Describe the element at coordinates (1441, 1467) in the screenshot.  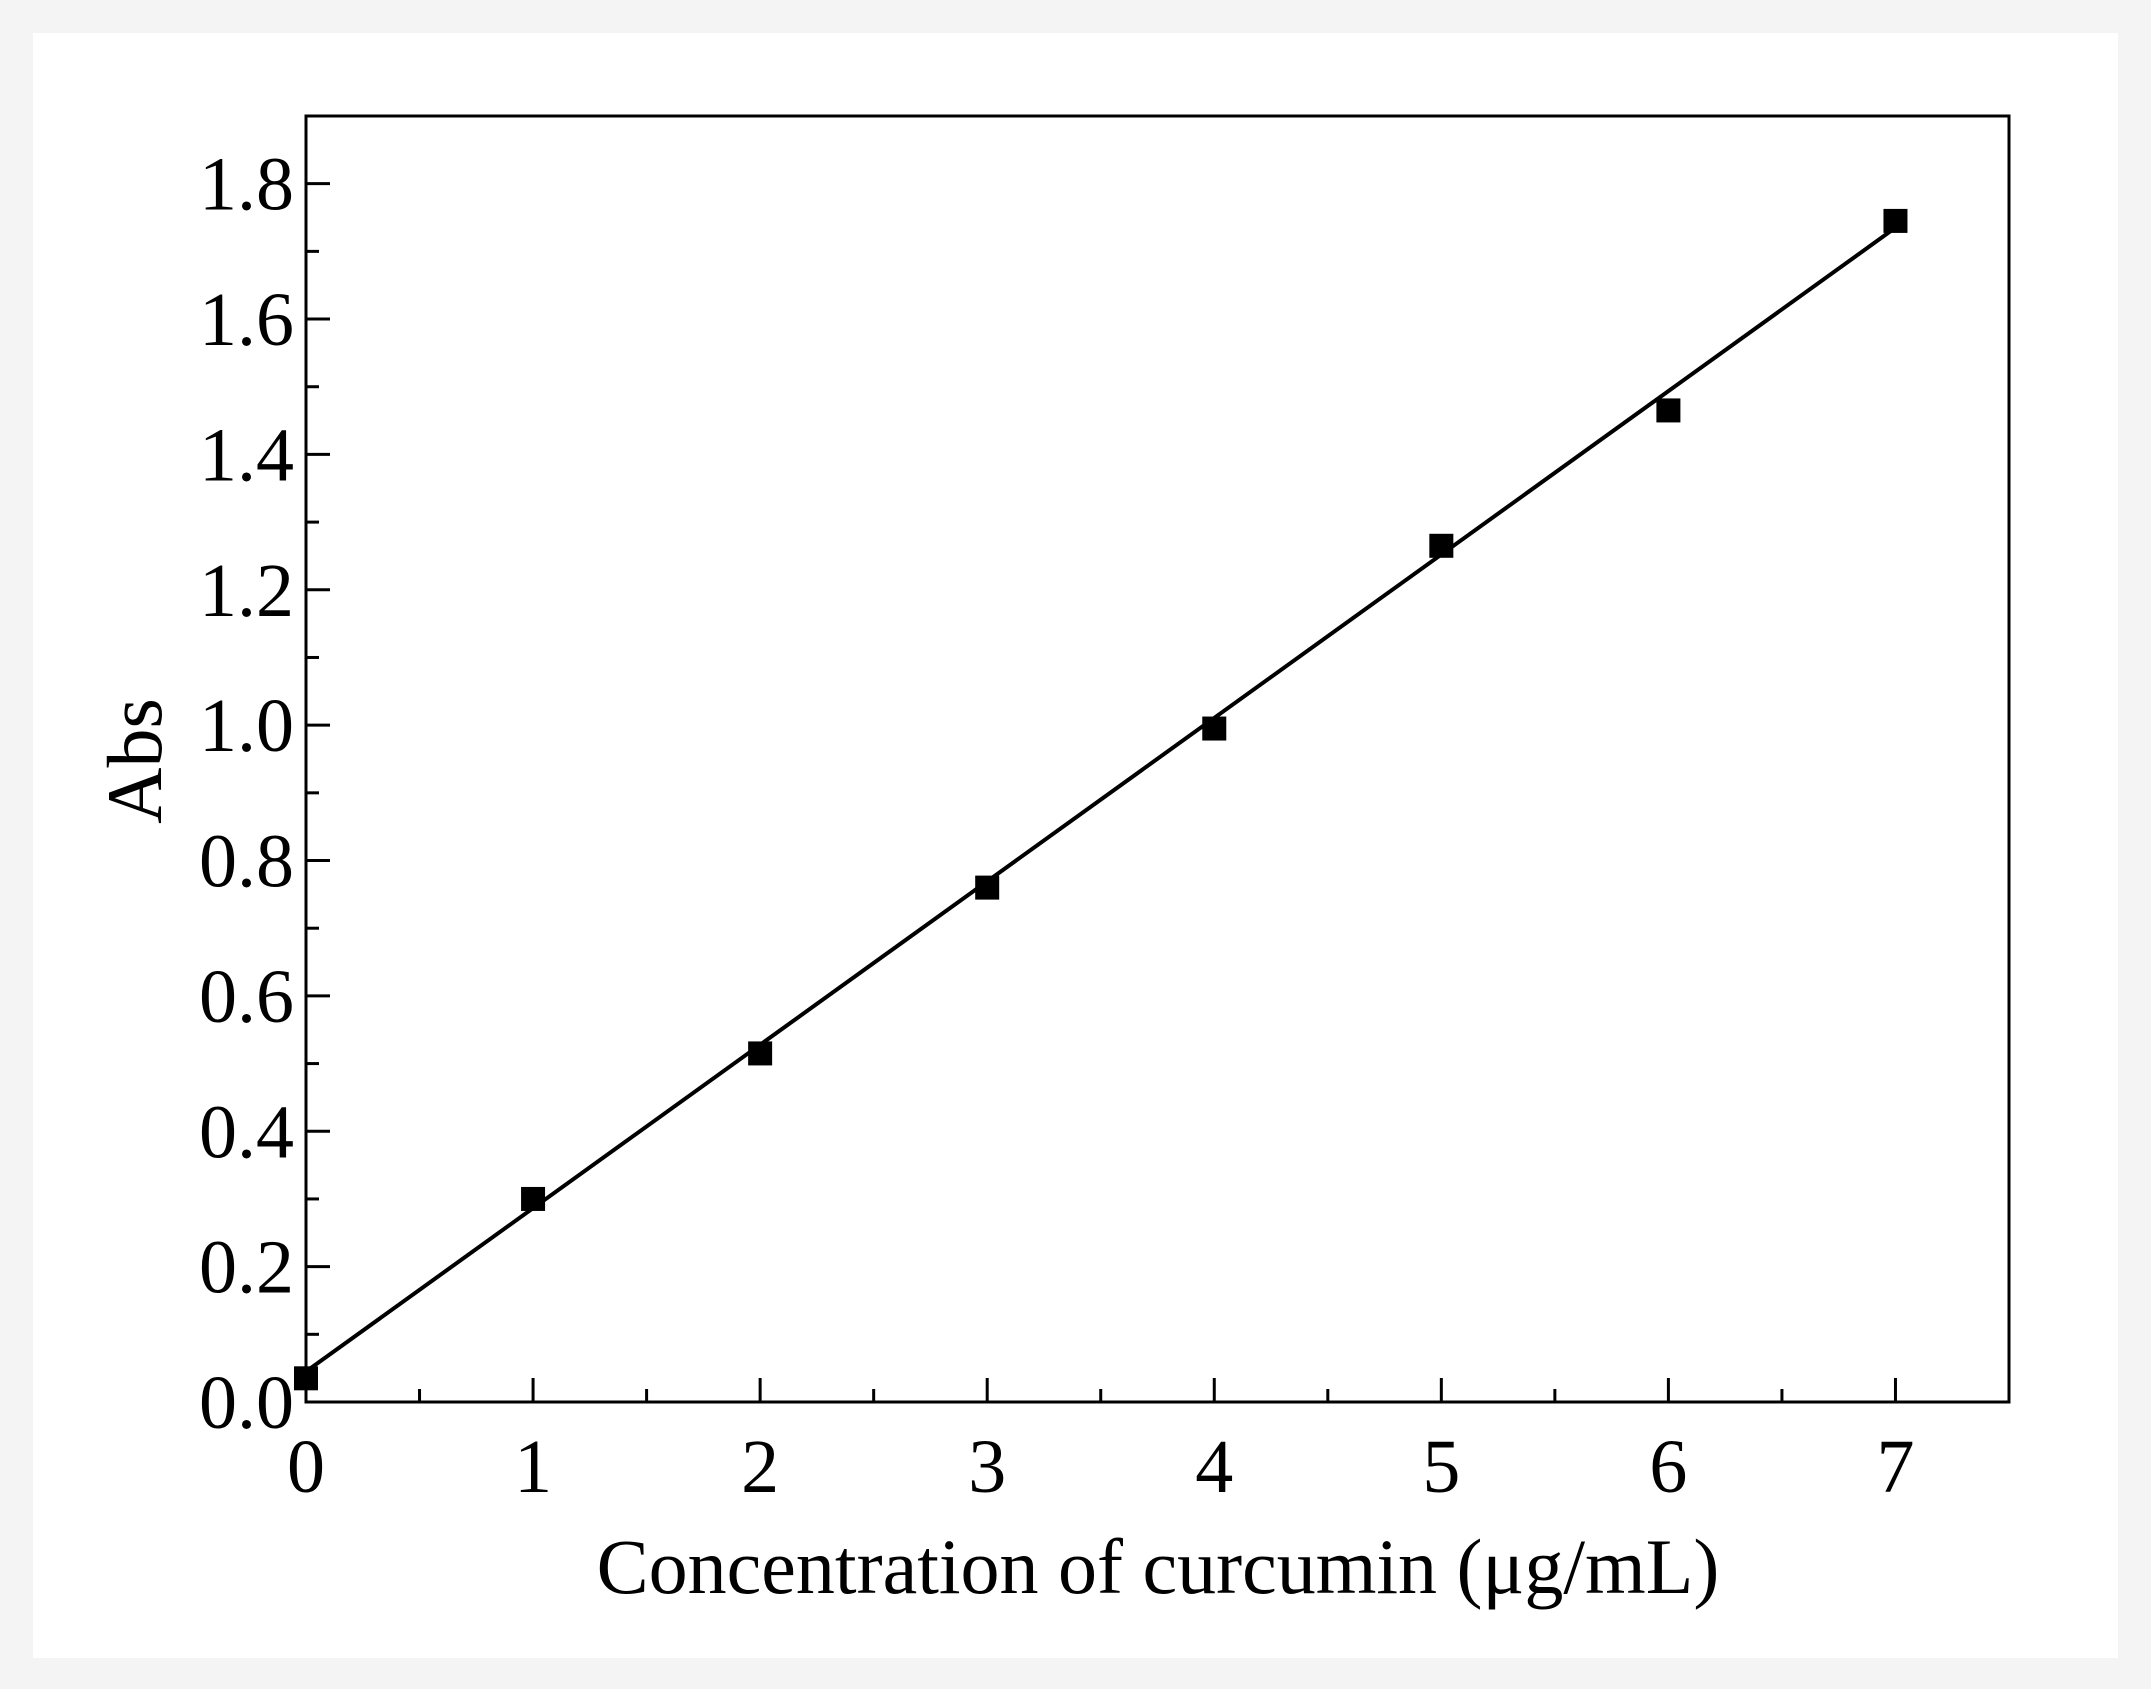
I see `x-tick-label: 5` at that location.